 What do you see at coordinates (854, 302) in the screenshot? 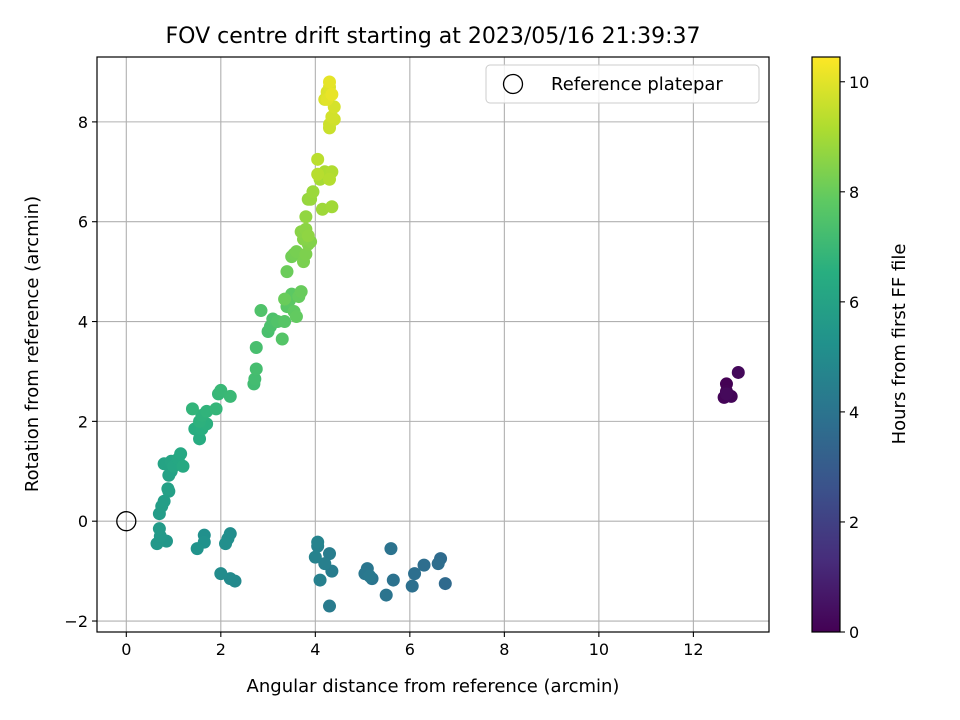
I see `colorbar-tick-label: 6` at bounding box center [854, 302].